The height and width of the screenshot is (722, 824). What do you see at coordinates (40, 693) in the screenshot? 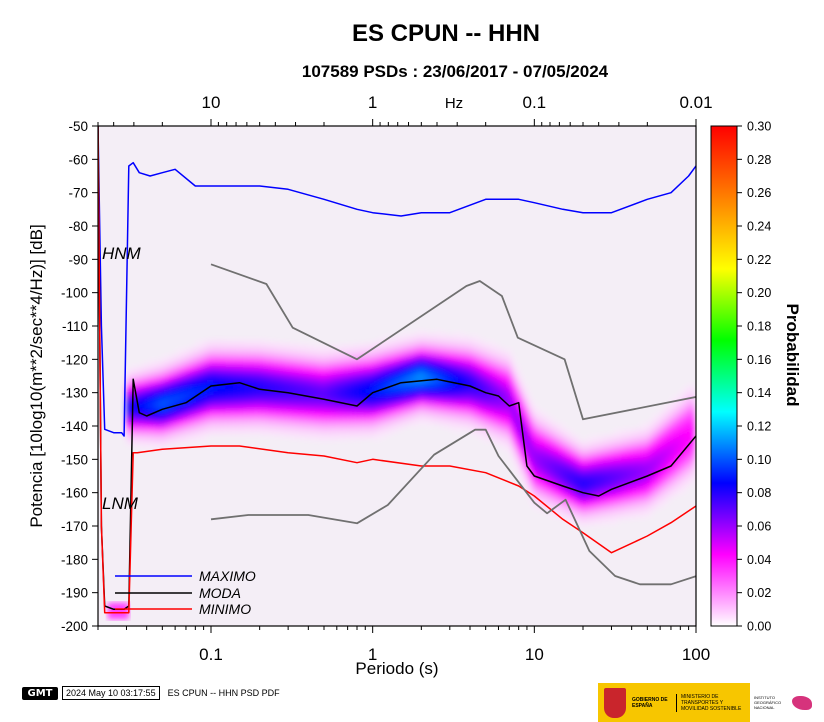
I see `gmt-logo: GMT` at bounding box center [40, 693].